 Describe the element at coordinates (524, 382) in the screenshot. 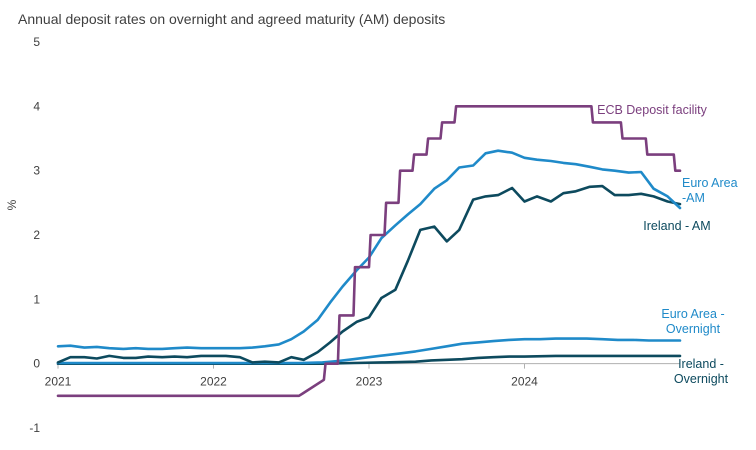

I see `x-tick-label: 2024` at that location.